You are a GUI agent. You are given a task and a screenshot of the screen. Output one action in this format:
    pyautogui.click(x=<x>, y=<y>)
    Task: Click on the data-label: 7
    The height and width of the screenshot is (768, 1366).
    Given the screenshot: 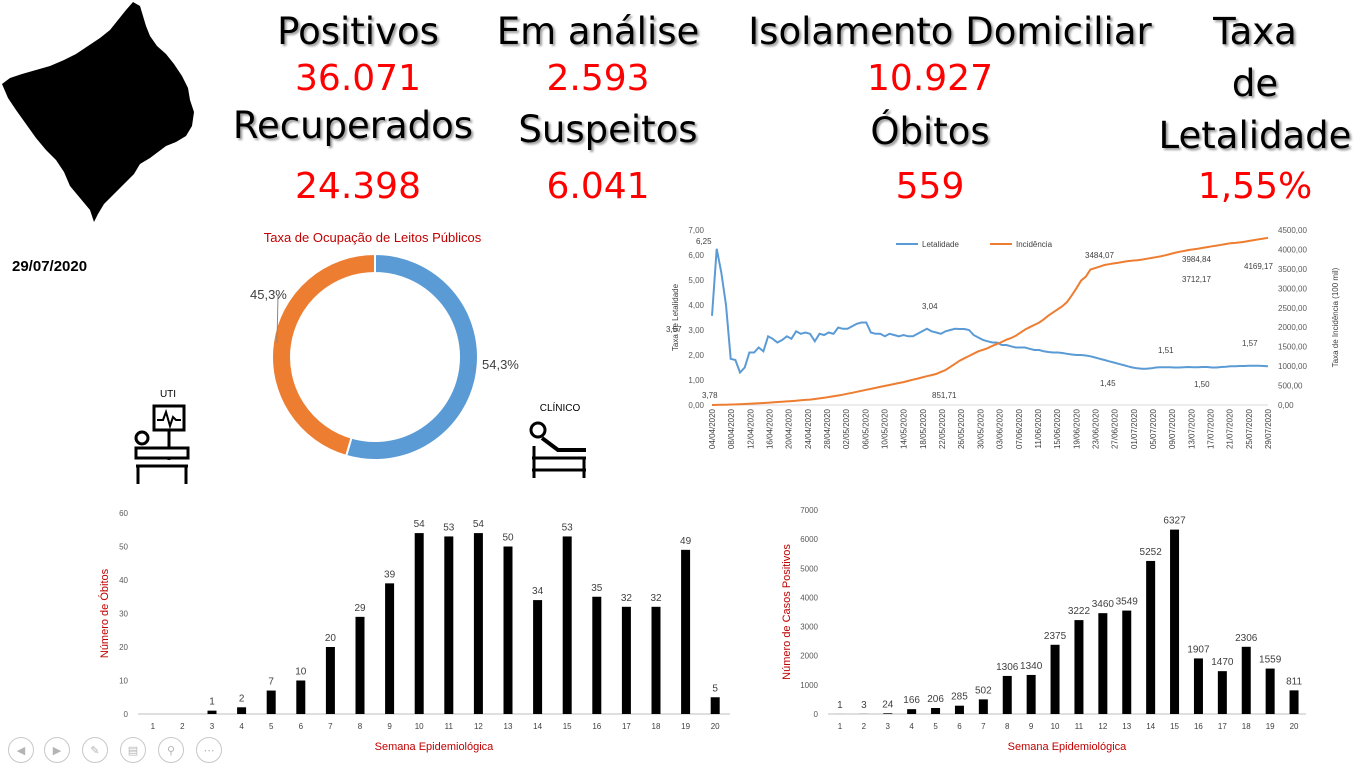 What is the action you would take?
    pyautogui.click(x=271, y=682)
    